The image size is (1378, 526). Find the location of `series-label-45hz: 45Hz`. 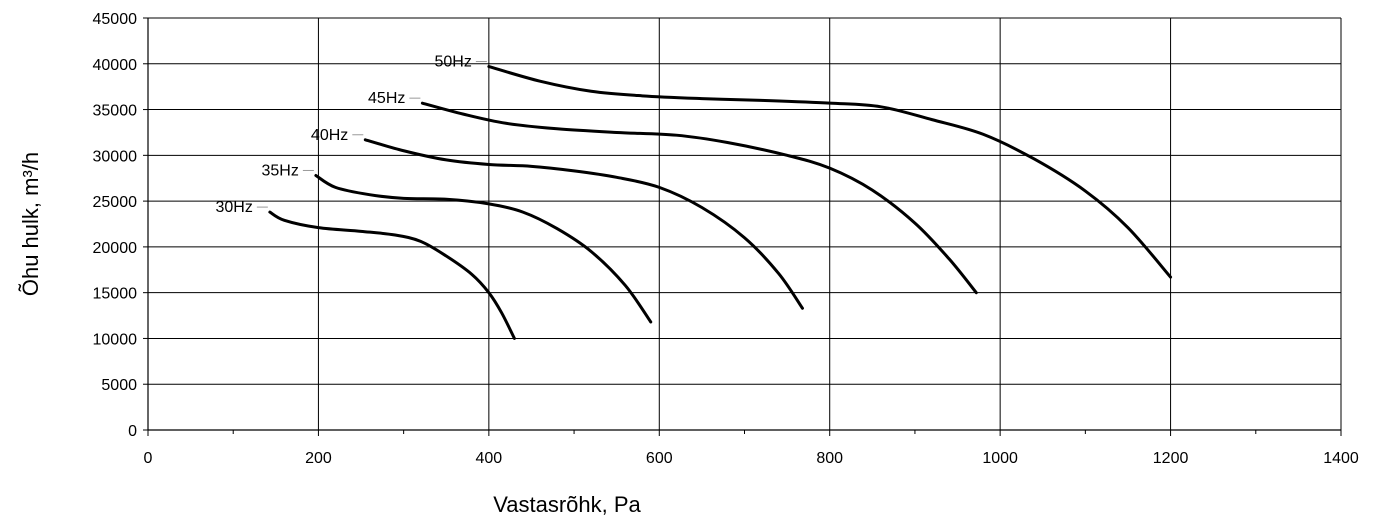

series-label-45hz: 45Hz is located at coordinates (386, 98).